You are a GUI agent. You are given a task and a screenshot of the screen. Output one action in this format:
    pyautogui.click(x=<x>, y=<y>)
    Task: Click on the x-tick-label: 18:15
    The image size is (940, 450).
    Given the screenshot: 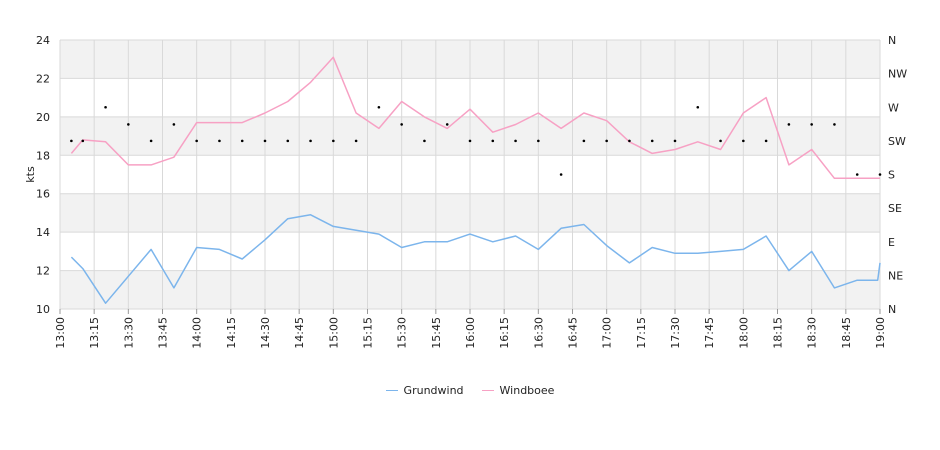 What is the action you would take?
    pyautogui.click(x=778, y=333)
    